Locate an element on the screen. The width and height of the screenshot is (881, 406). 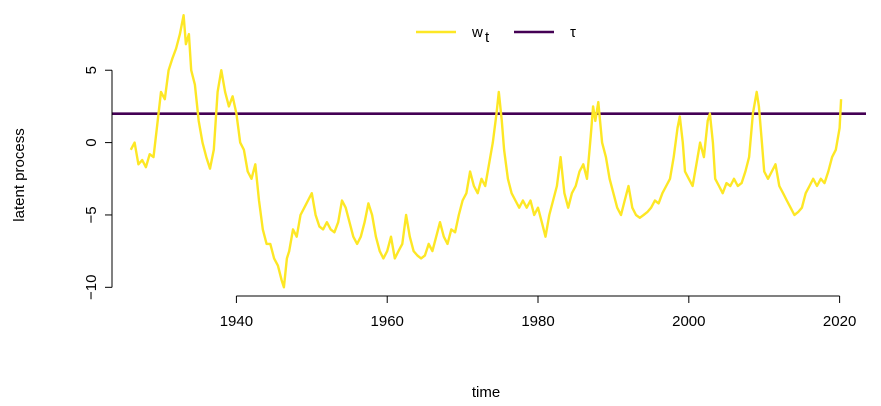
legend-label-w: w is located at coordinates (477, 32).